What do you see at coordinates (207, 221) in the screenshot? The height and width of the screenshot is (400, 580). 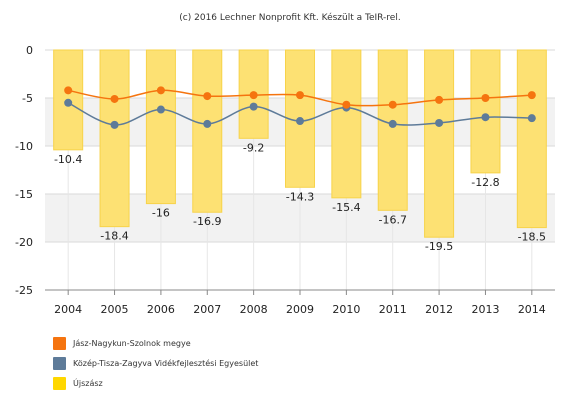 I see `data-label: -16.9` at bounding box center [207, 221].